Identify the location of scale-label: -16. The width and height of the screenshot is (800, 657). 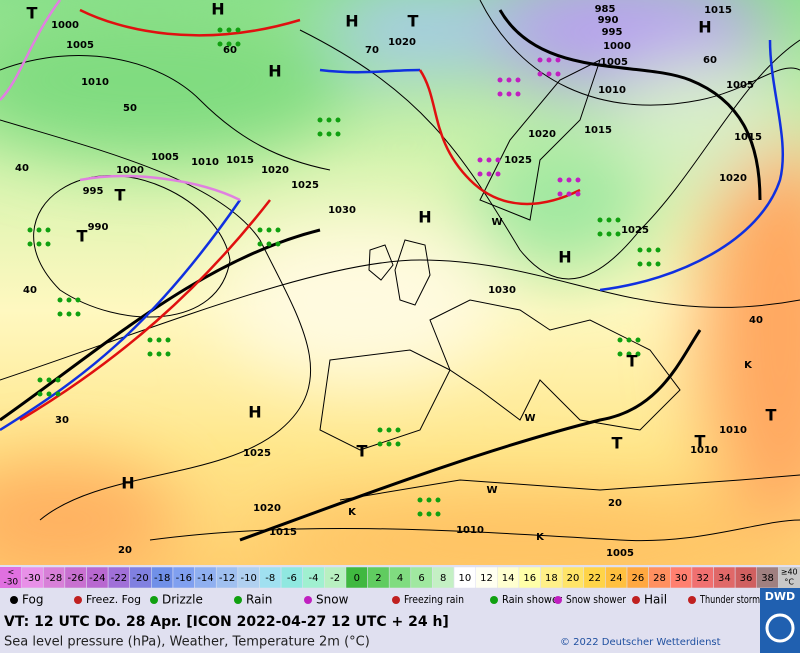
(184, 578).